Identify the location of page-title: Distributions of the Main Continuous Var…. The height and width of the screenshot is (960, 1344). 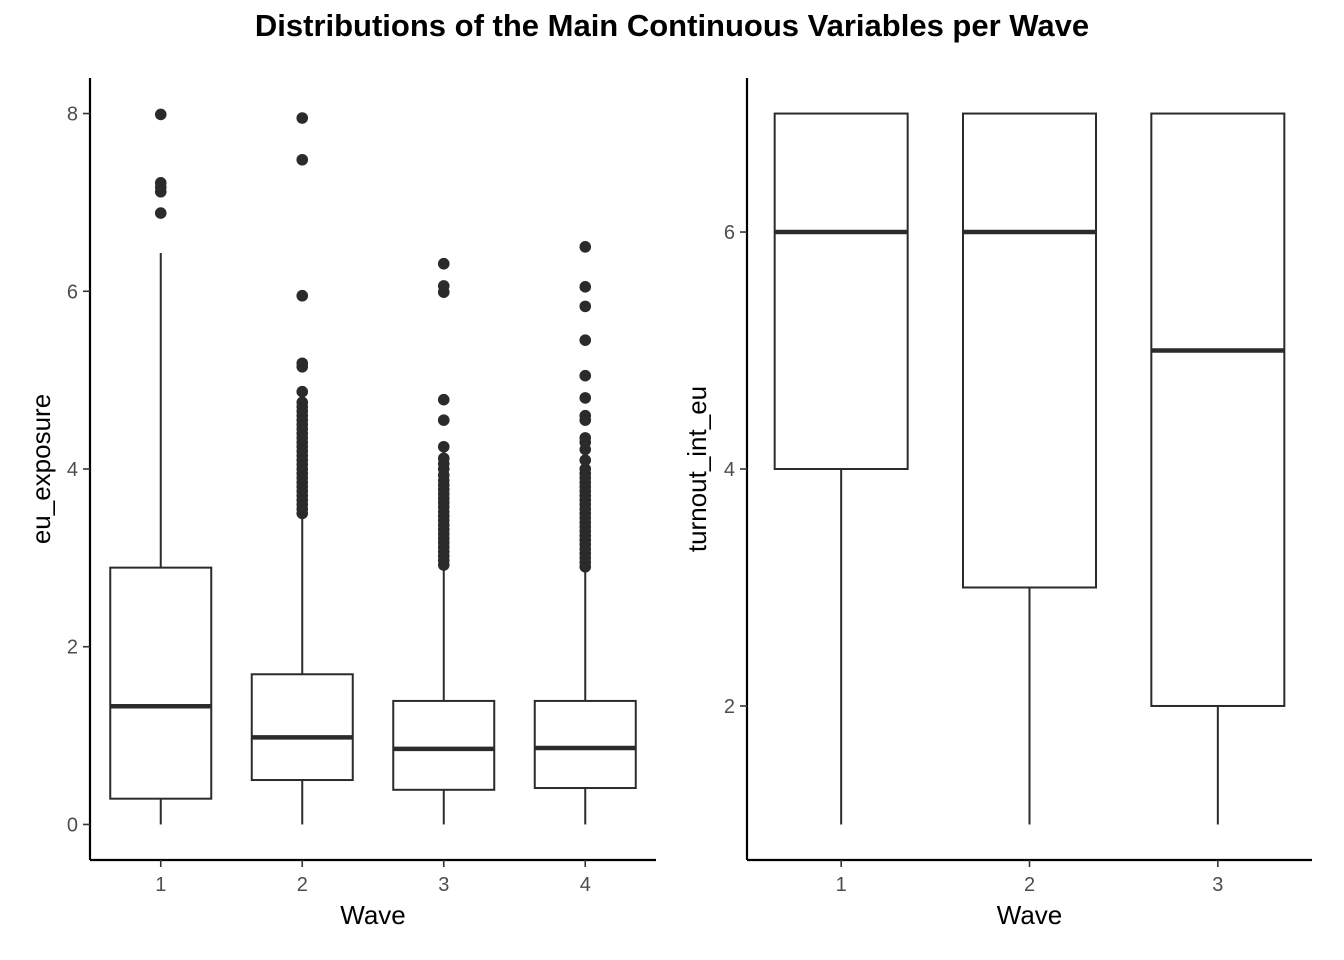
(672, 25).